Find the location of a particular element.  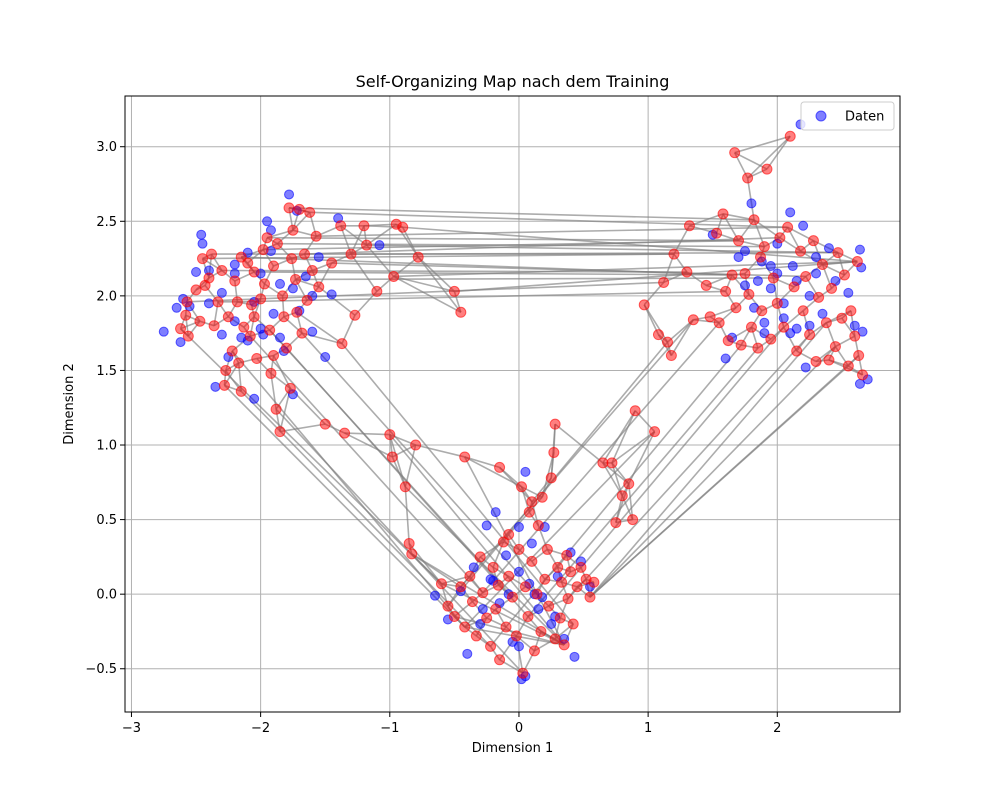

chart-title: Self-Organizing Map nach dem Training is located at coordinates (513, 81).